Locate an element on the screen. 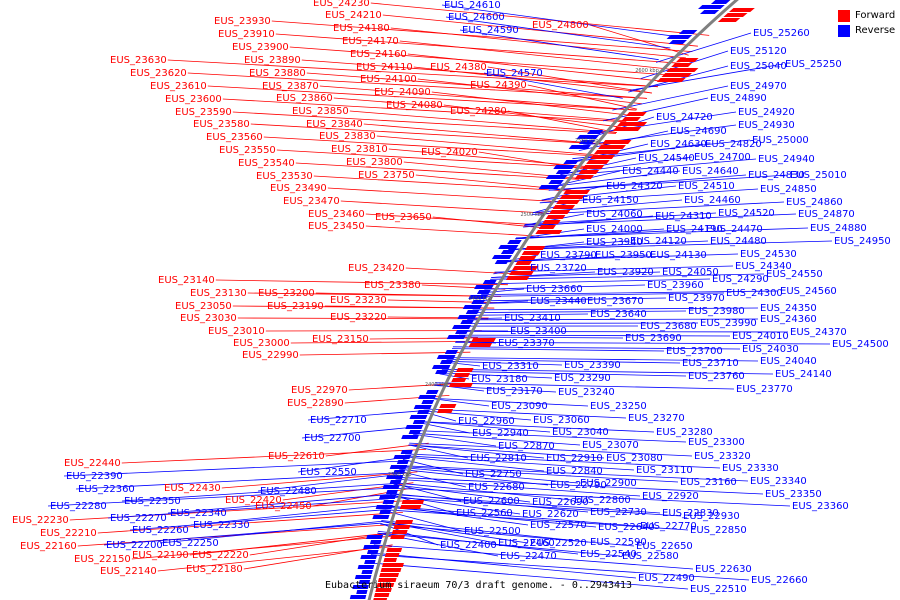  forward-gene-label: EUS_22230 is located at coordinates (40, 520).